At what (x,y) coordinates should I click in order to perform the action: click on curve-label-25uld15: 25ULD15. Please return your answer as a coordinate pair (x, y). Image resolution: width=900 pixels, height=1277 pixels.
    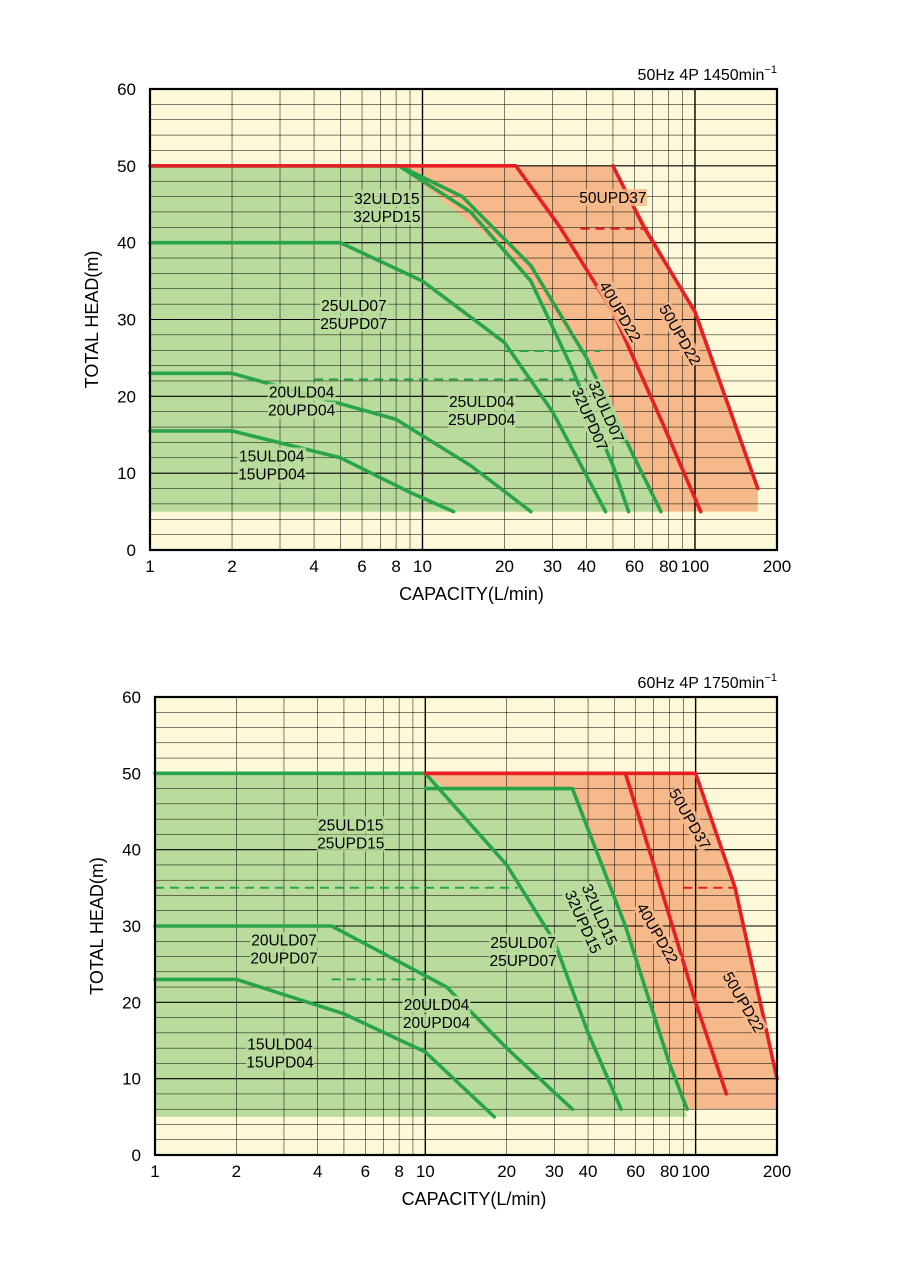
    Looking at the image, I should click on (351, 825).